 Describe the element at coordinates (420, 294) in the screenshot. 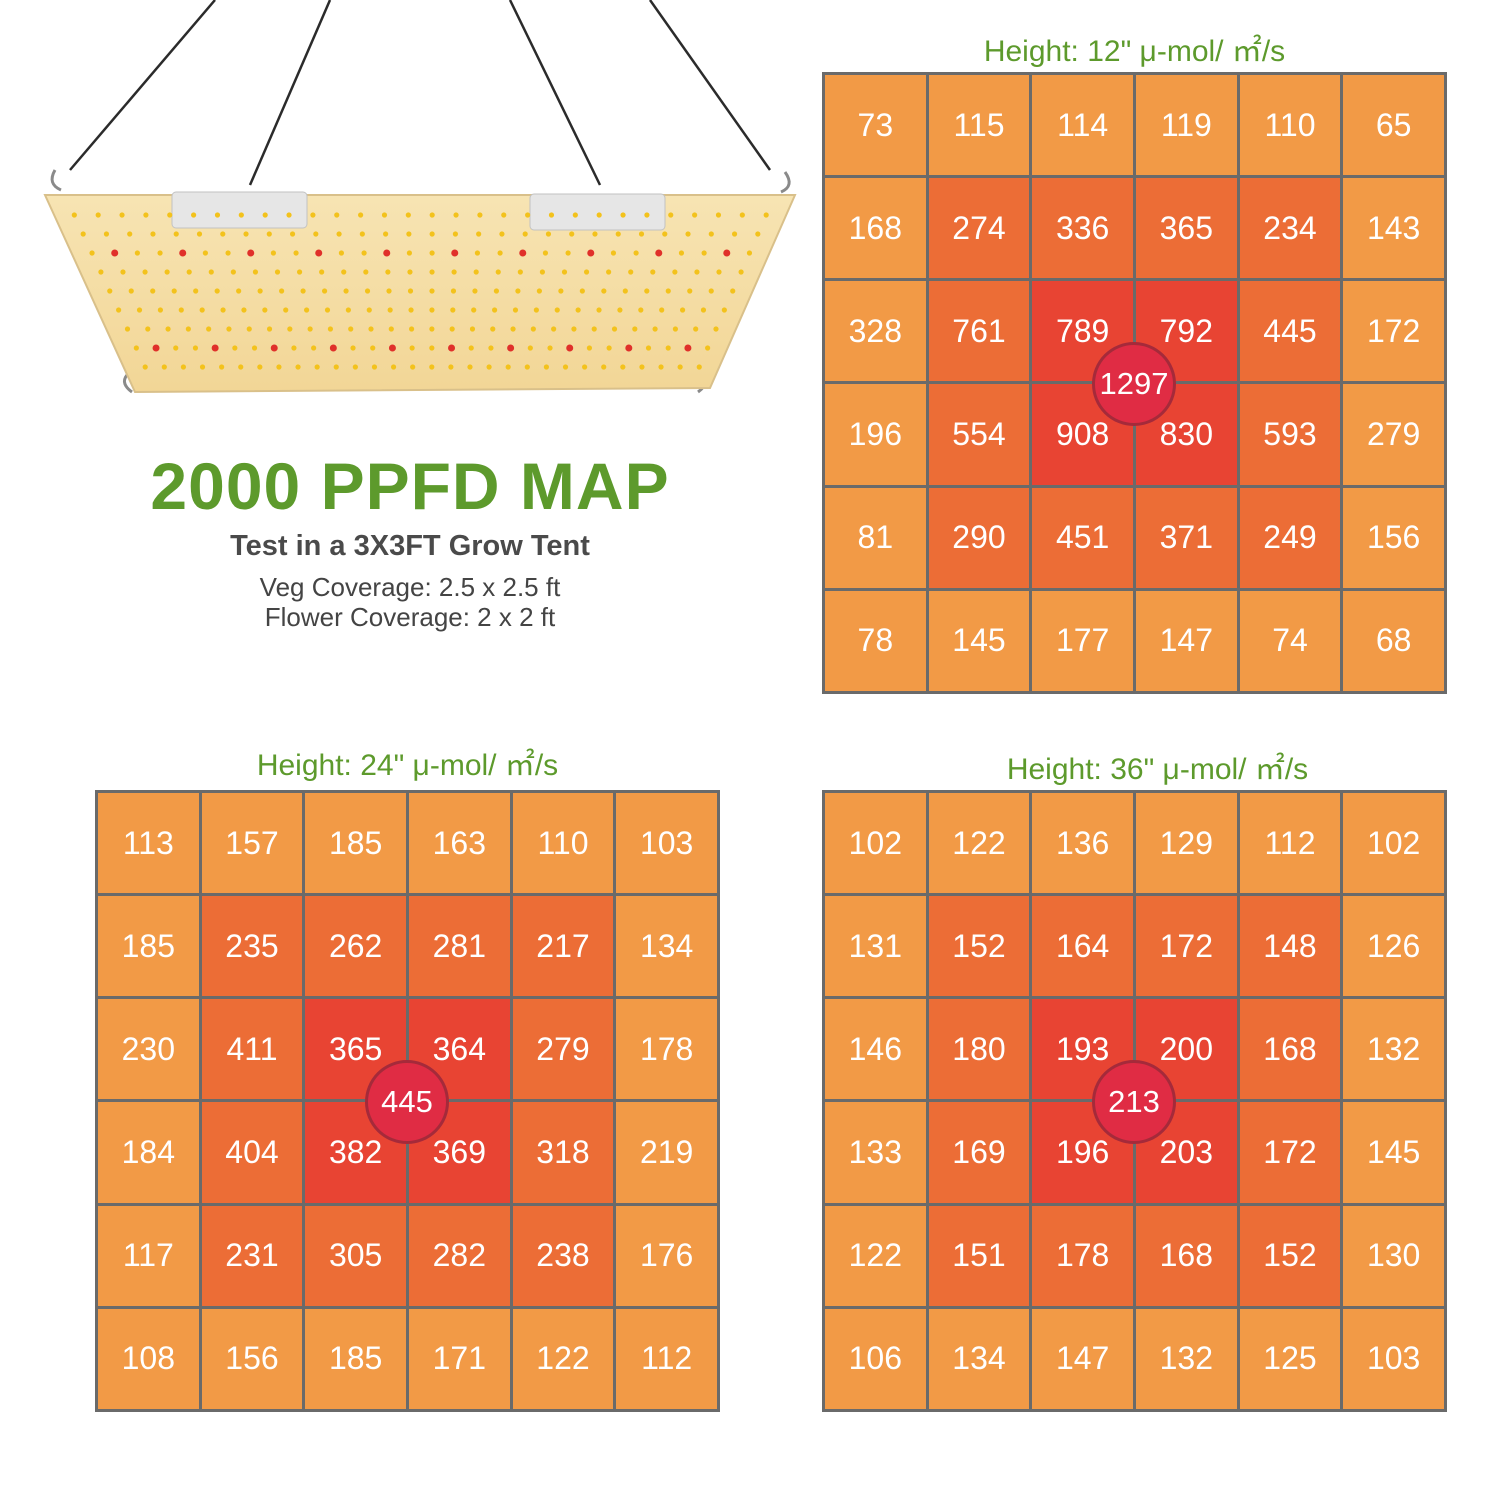

I see `led-board` at that location.